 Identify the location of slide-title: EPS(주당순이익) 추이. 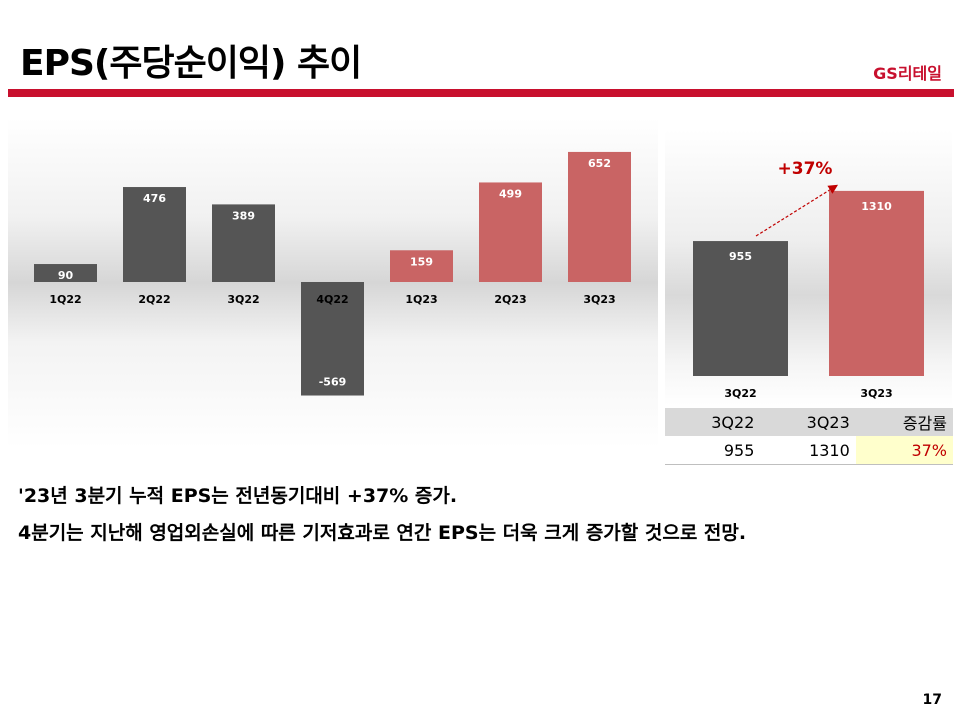
(191, 63).